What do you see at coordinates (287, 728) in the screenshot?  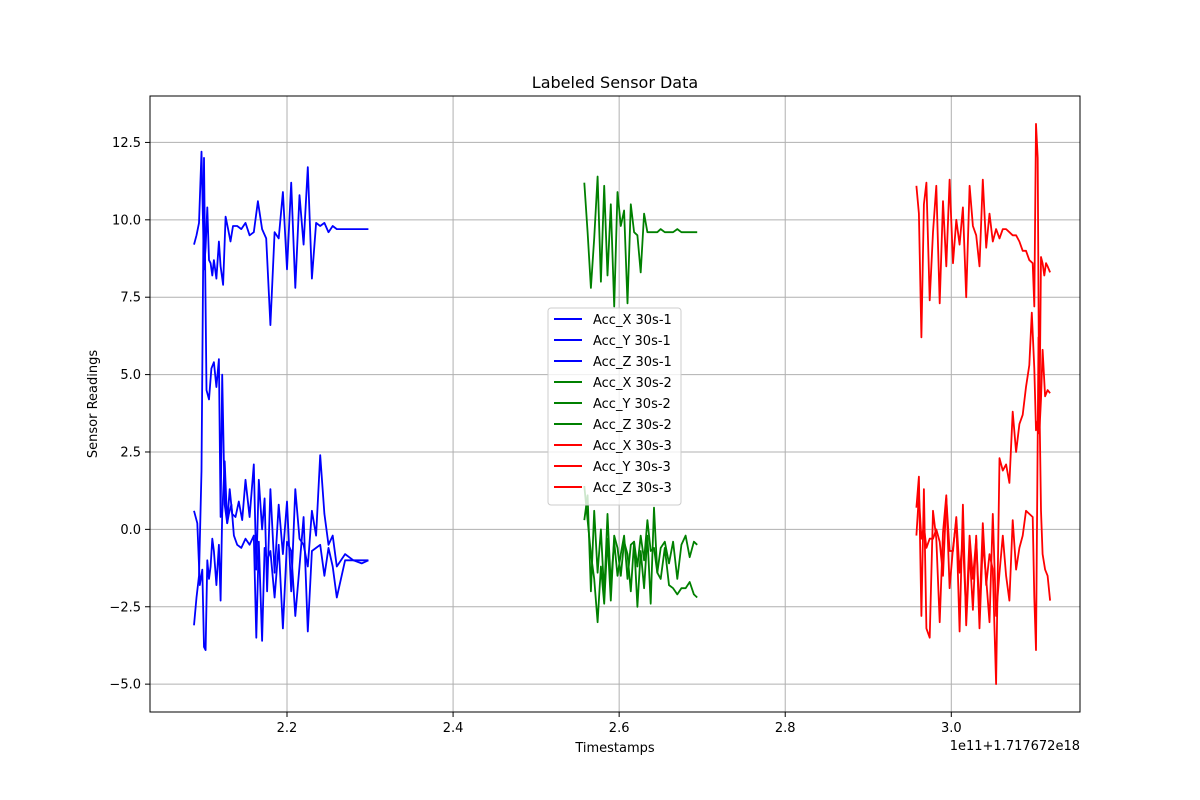 I see `x-tick-label: 2.2` at bounding box center [287, 728].